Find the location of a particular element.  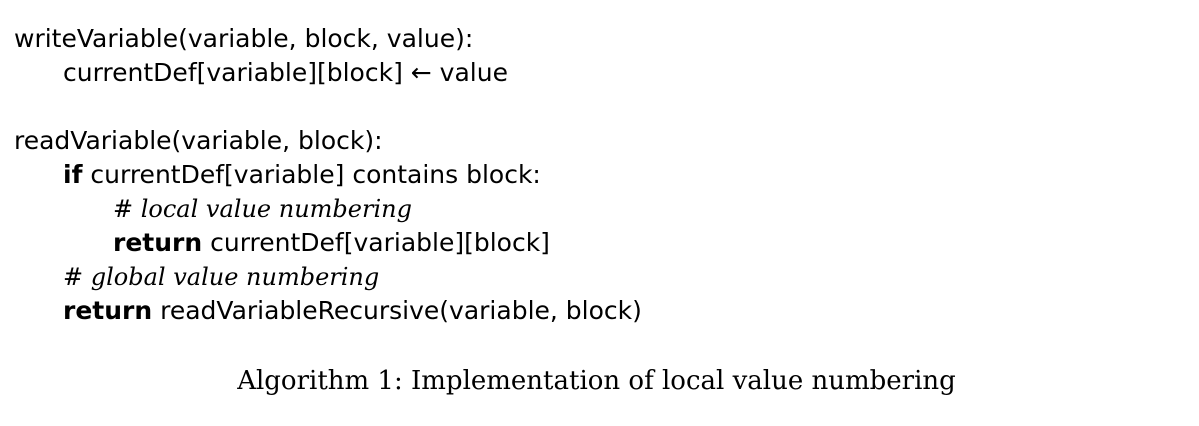

global-numbering-comment: # global value numbering is located at coordinates (221, 277).